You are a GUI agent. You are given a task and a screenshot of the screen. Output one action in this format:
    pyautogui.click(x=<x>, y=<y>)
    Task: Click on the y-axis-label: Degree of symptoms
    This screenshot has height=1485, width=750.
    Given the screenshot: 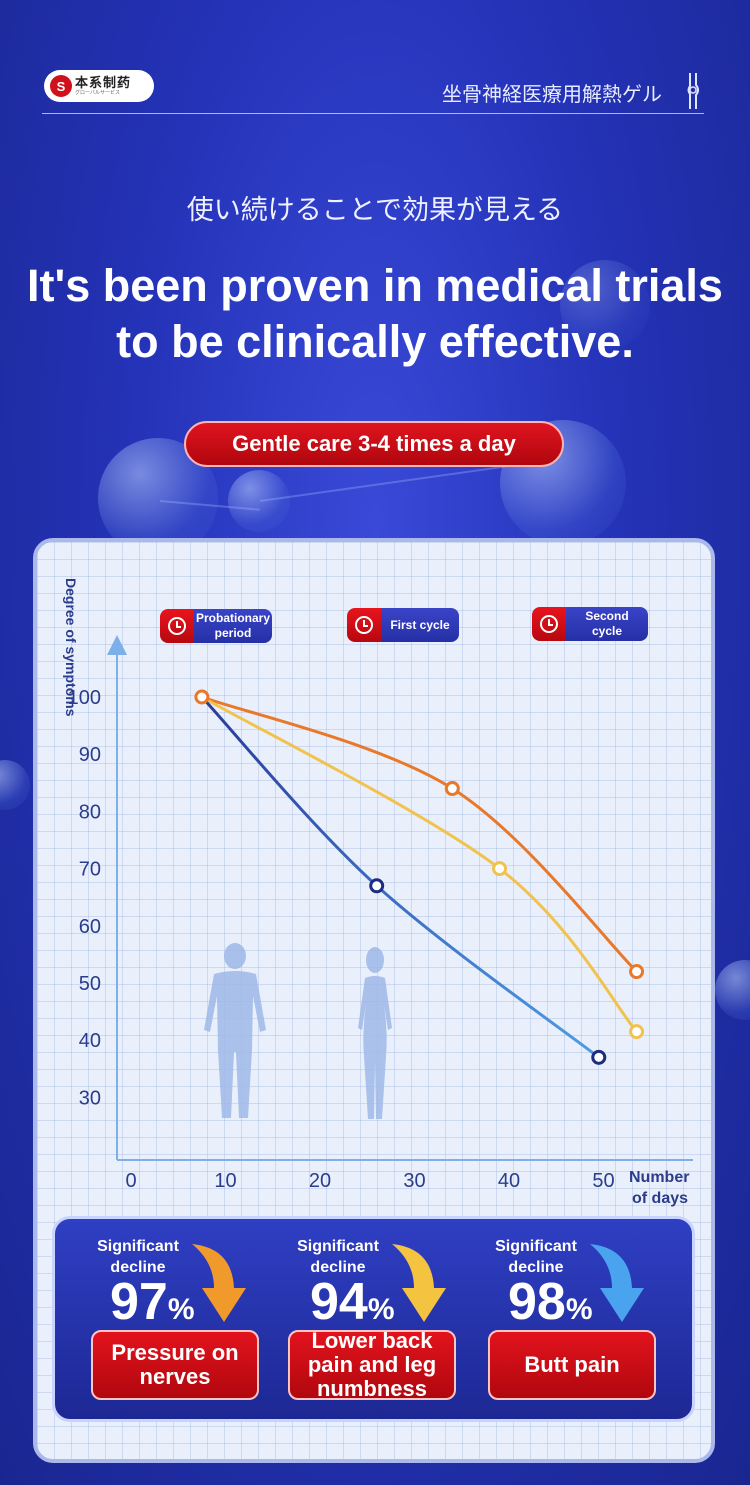 What is the action you would take?
    pyautogui.click(x=71, y=647)
    